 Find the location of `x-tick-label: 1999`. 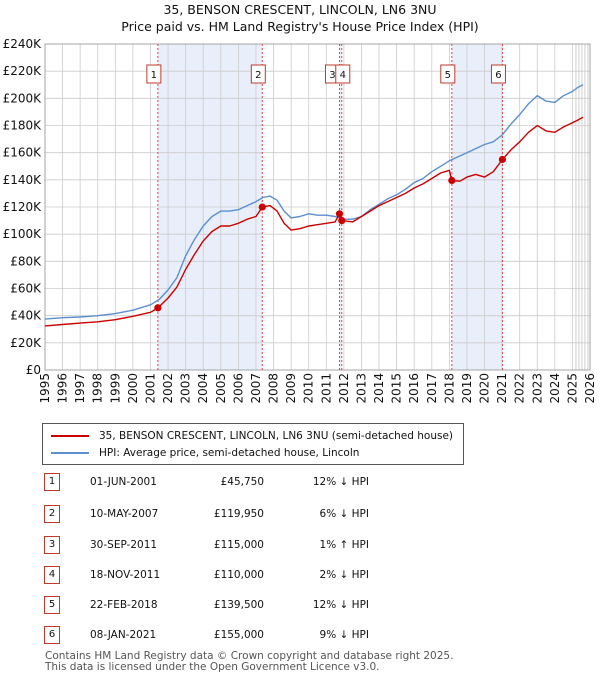

x-tick-label: 1999 is located at coordinates (115, 388).